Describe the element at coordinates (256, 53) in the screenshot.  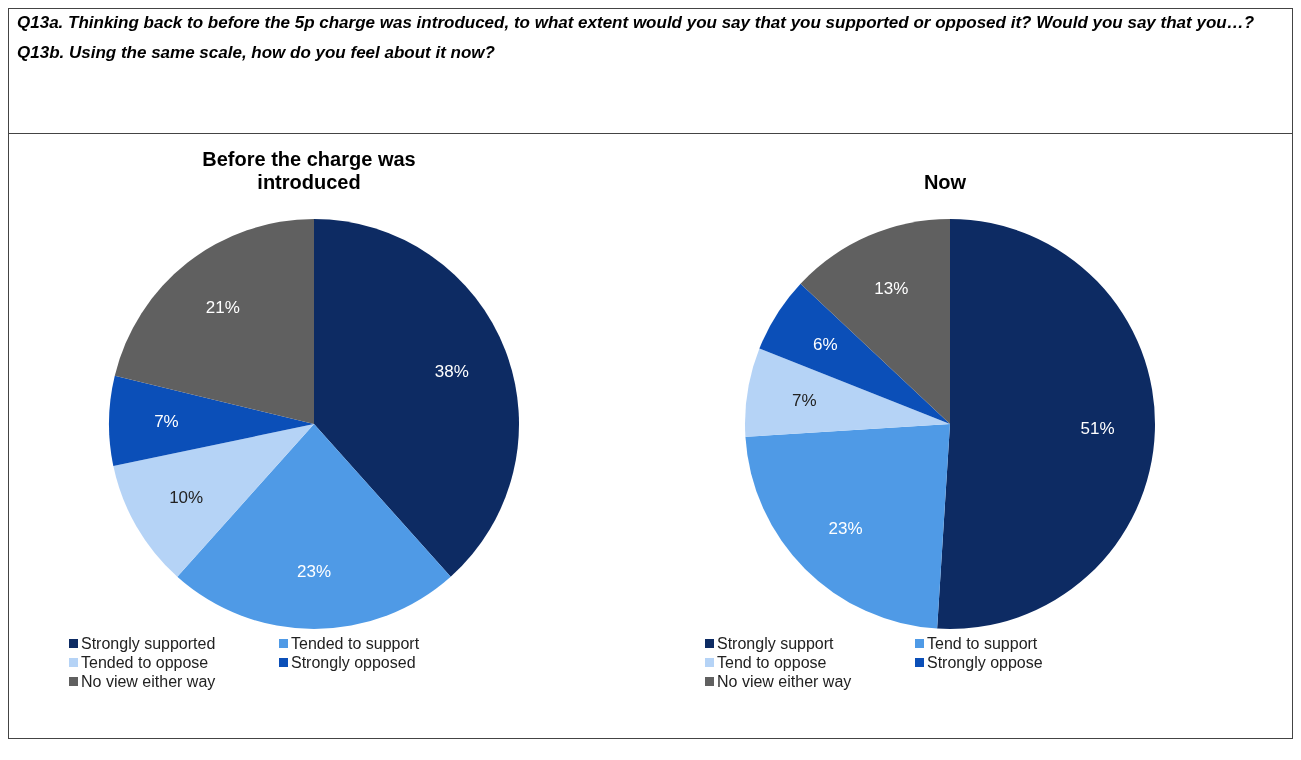
I see `text: Q13b. Using the same scale, how do you feel about it now?` at that location.